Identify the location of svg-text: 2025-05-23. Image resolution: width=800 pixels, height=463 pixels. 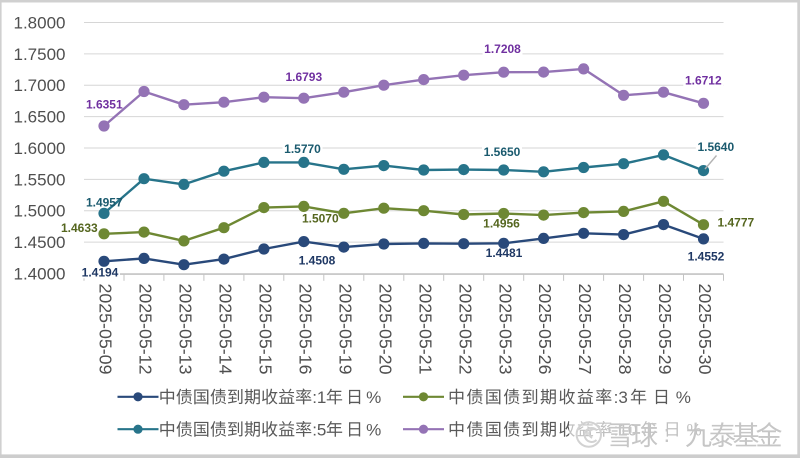
(505, 329).